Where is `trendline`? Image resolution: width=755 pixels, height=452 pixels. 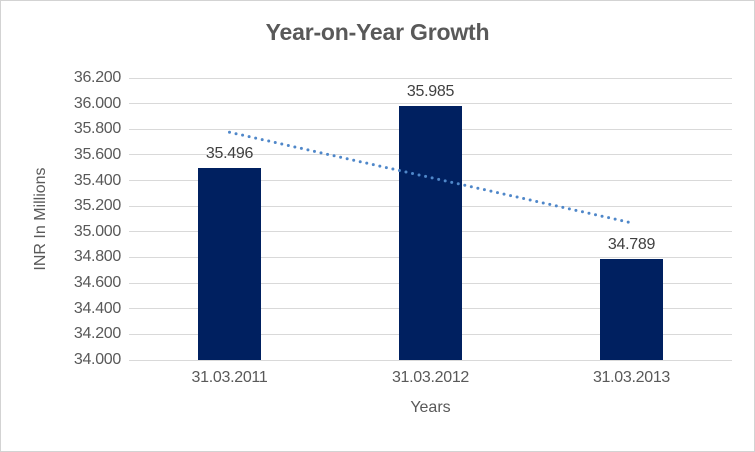
trendline is located at coordinates (430, 177).